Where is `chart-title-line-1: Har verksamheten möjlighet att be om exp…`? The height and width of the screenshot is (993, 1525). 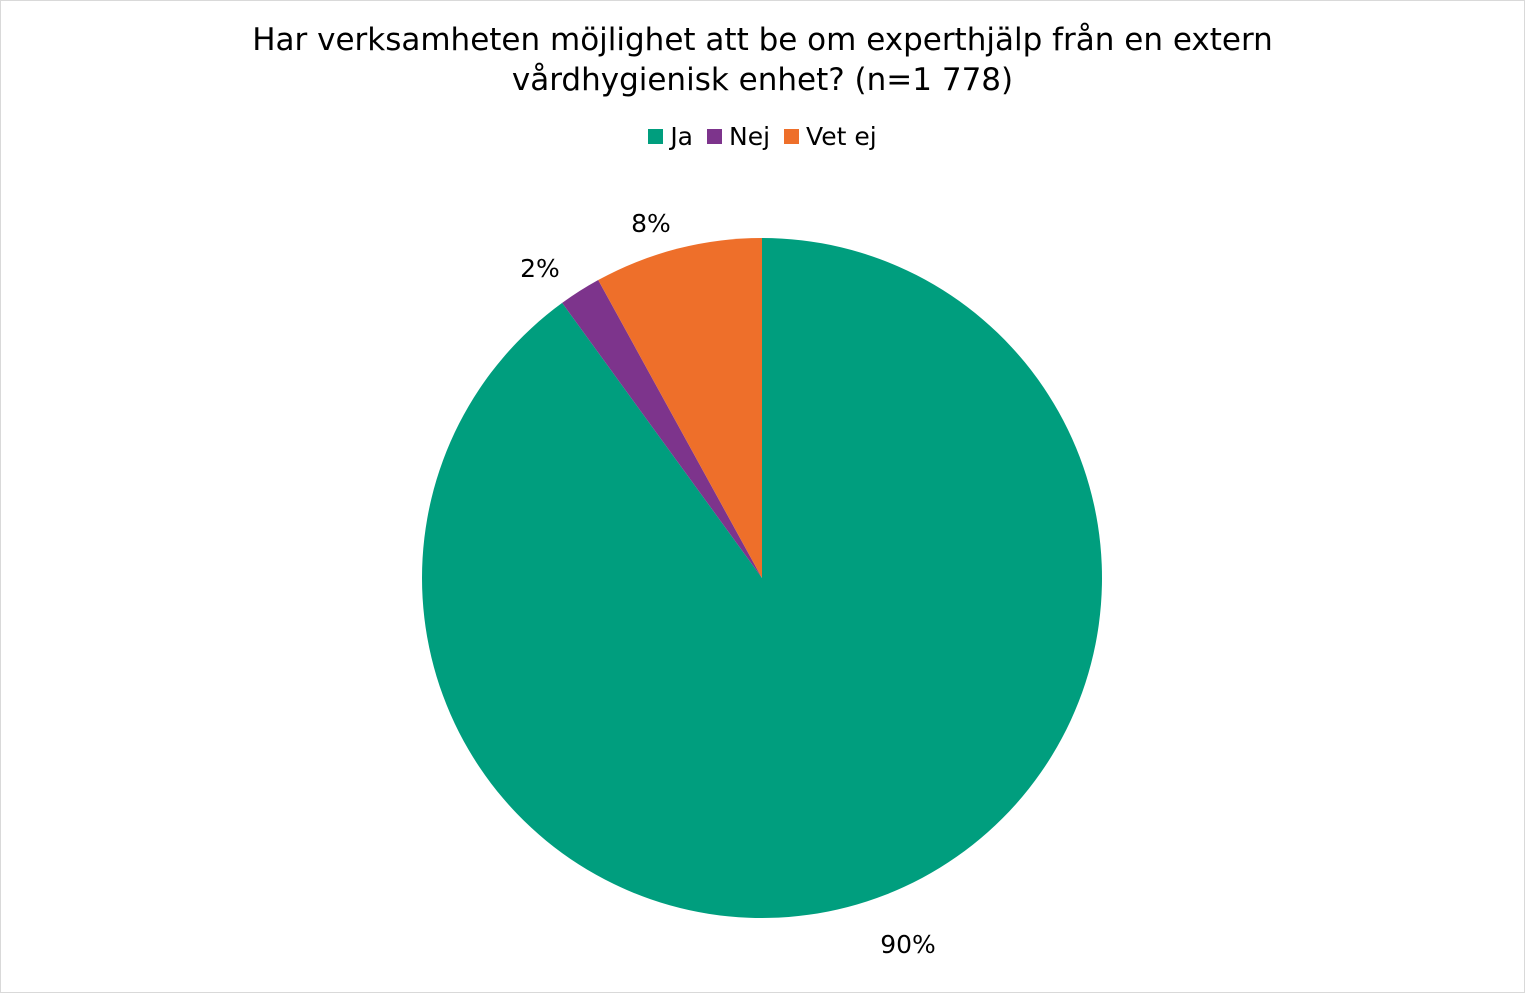
chart-title-line-1: Har verksamheten möjlighet att be om exp… is located at coordinates (762, 40).